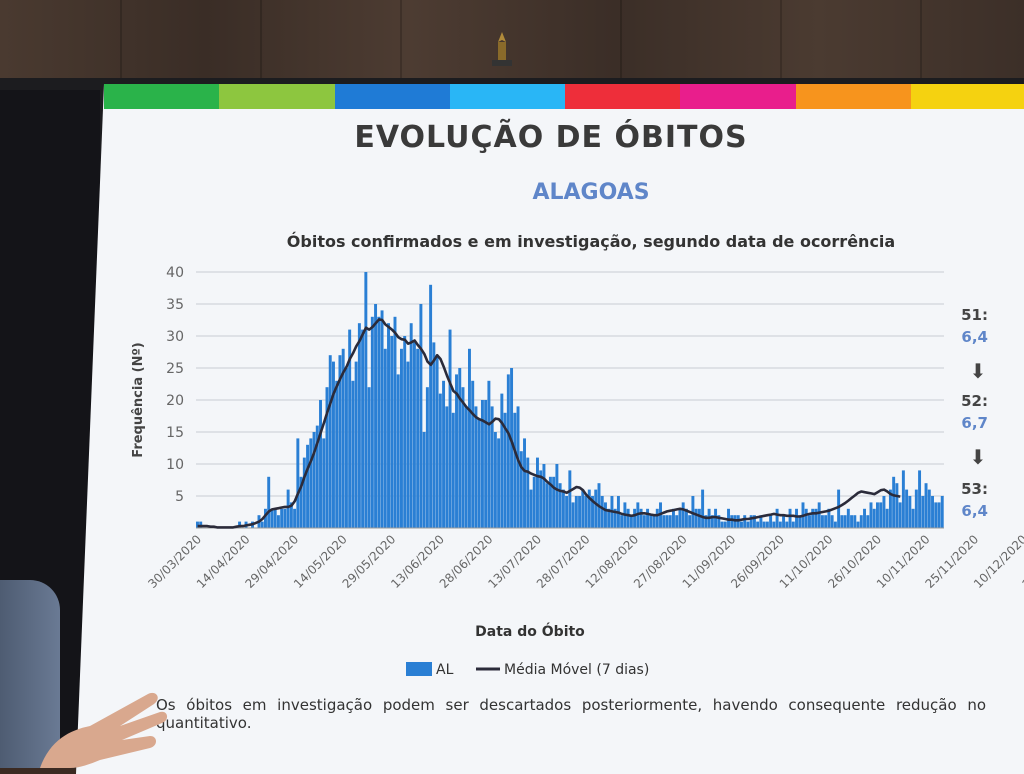  I want to click on legend-label-al: AL, so click(445, 670).